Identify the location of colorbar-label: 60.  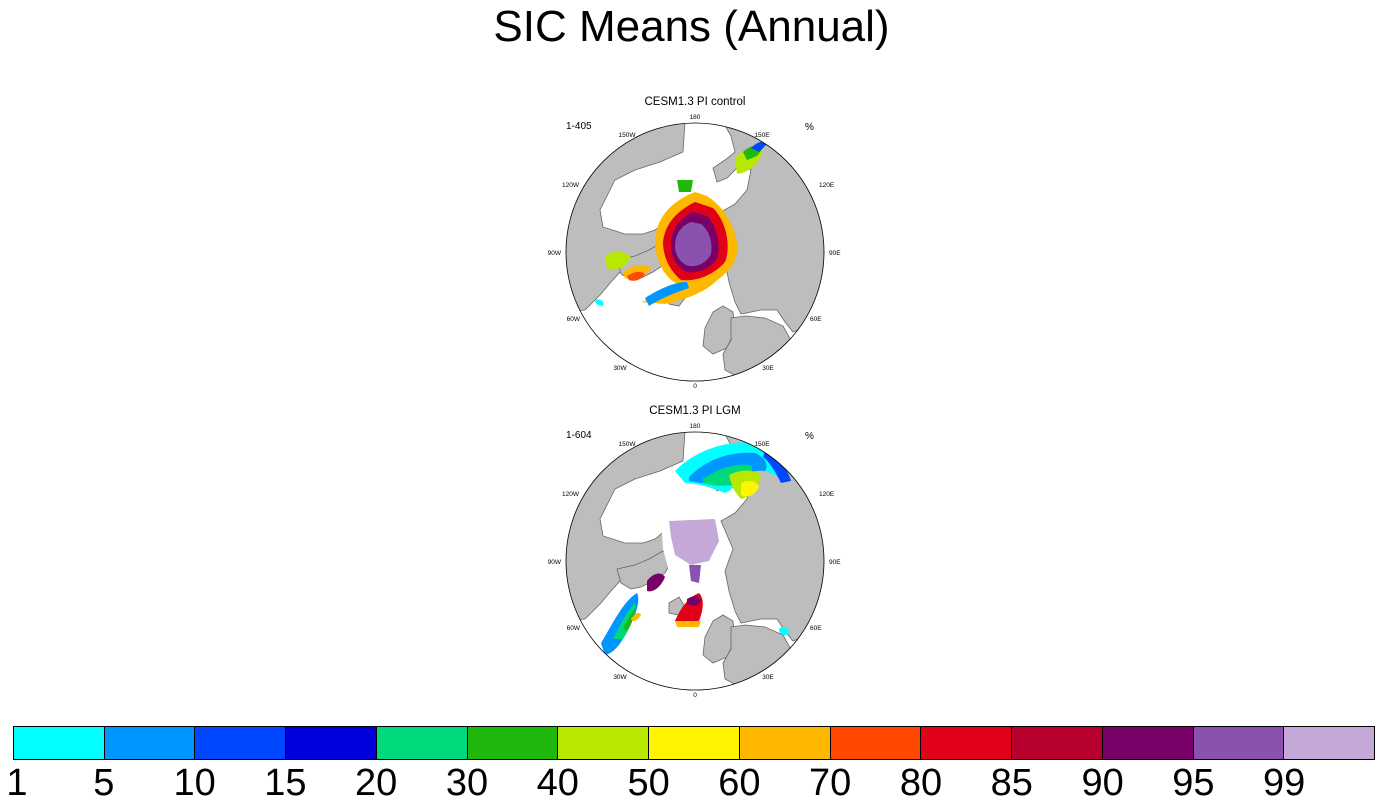
(739, 783).